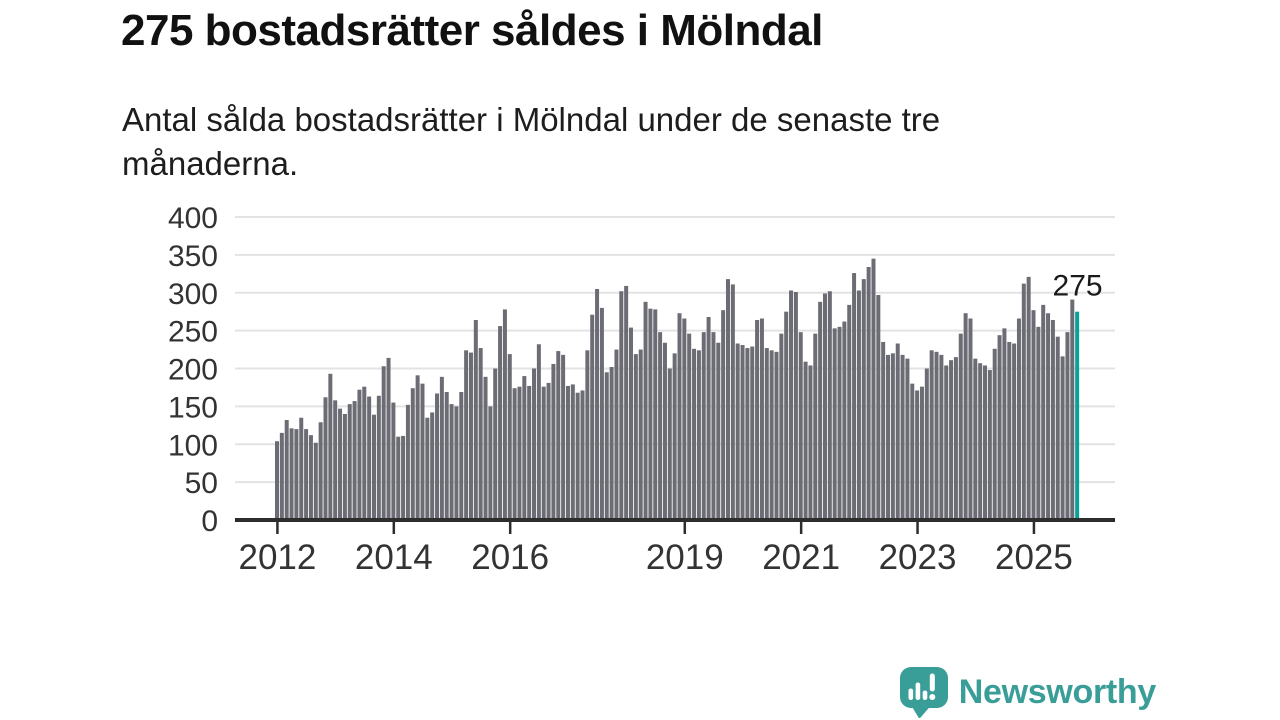 The height and width of the screenshot is (720, 1280). I want to click on bar-value-annotation: 275, so click(1078, 286).